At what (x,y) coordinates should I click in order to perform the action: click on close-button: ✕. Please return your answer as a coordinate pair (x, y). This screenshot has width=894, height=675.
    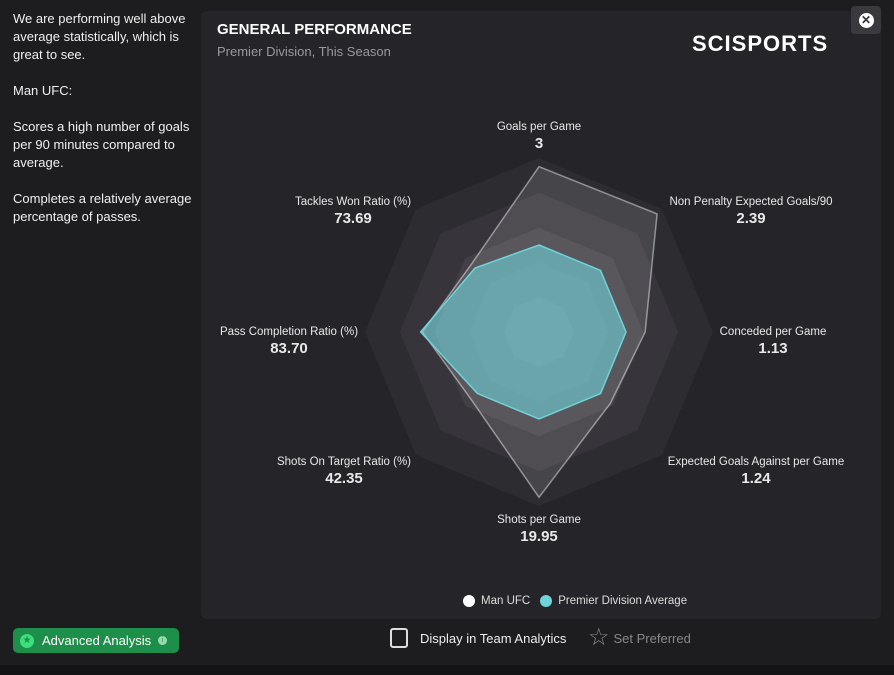
    Looking at the image, I should click on (866, 20).